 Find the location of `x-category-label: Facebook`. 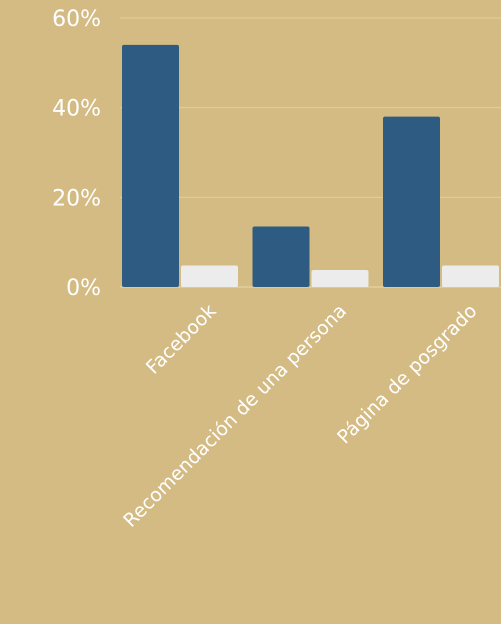

x-category-label: Facebook is located at coordinates (181, 339).